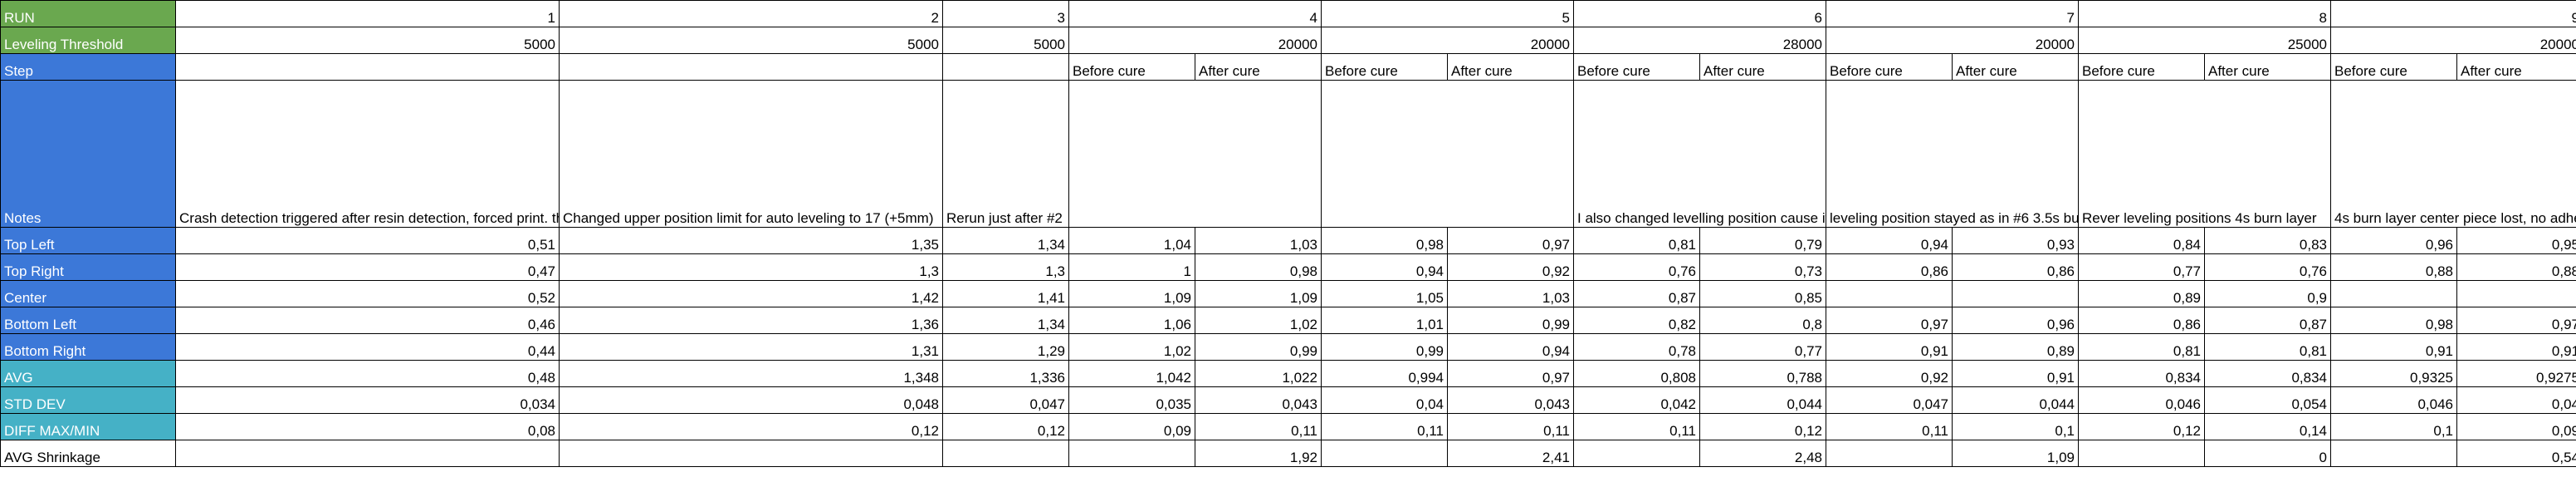 This screenshot has width=2576, height=477. Describe the element at coordinates (1889, 400) in the screenshot. I see `data-cell: 0,047` at that location.